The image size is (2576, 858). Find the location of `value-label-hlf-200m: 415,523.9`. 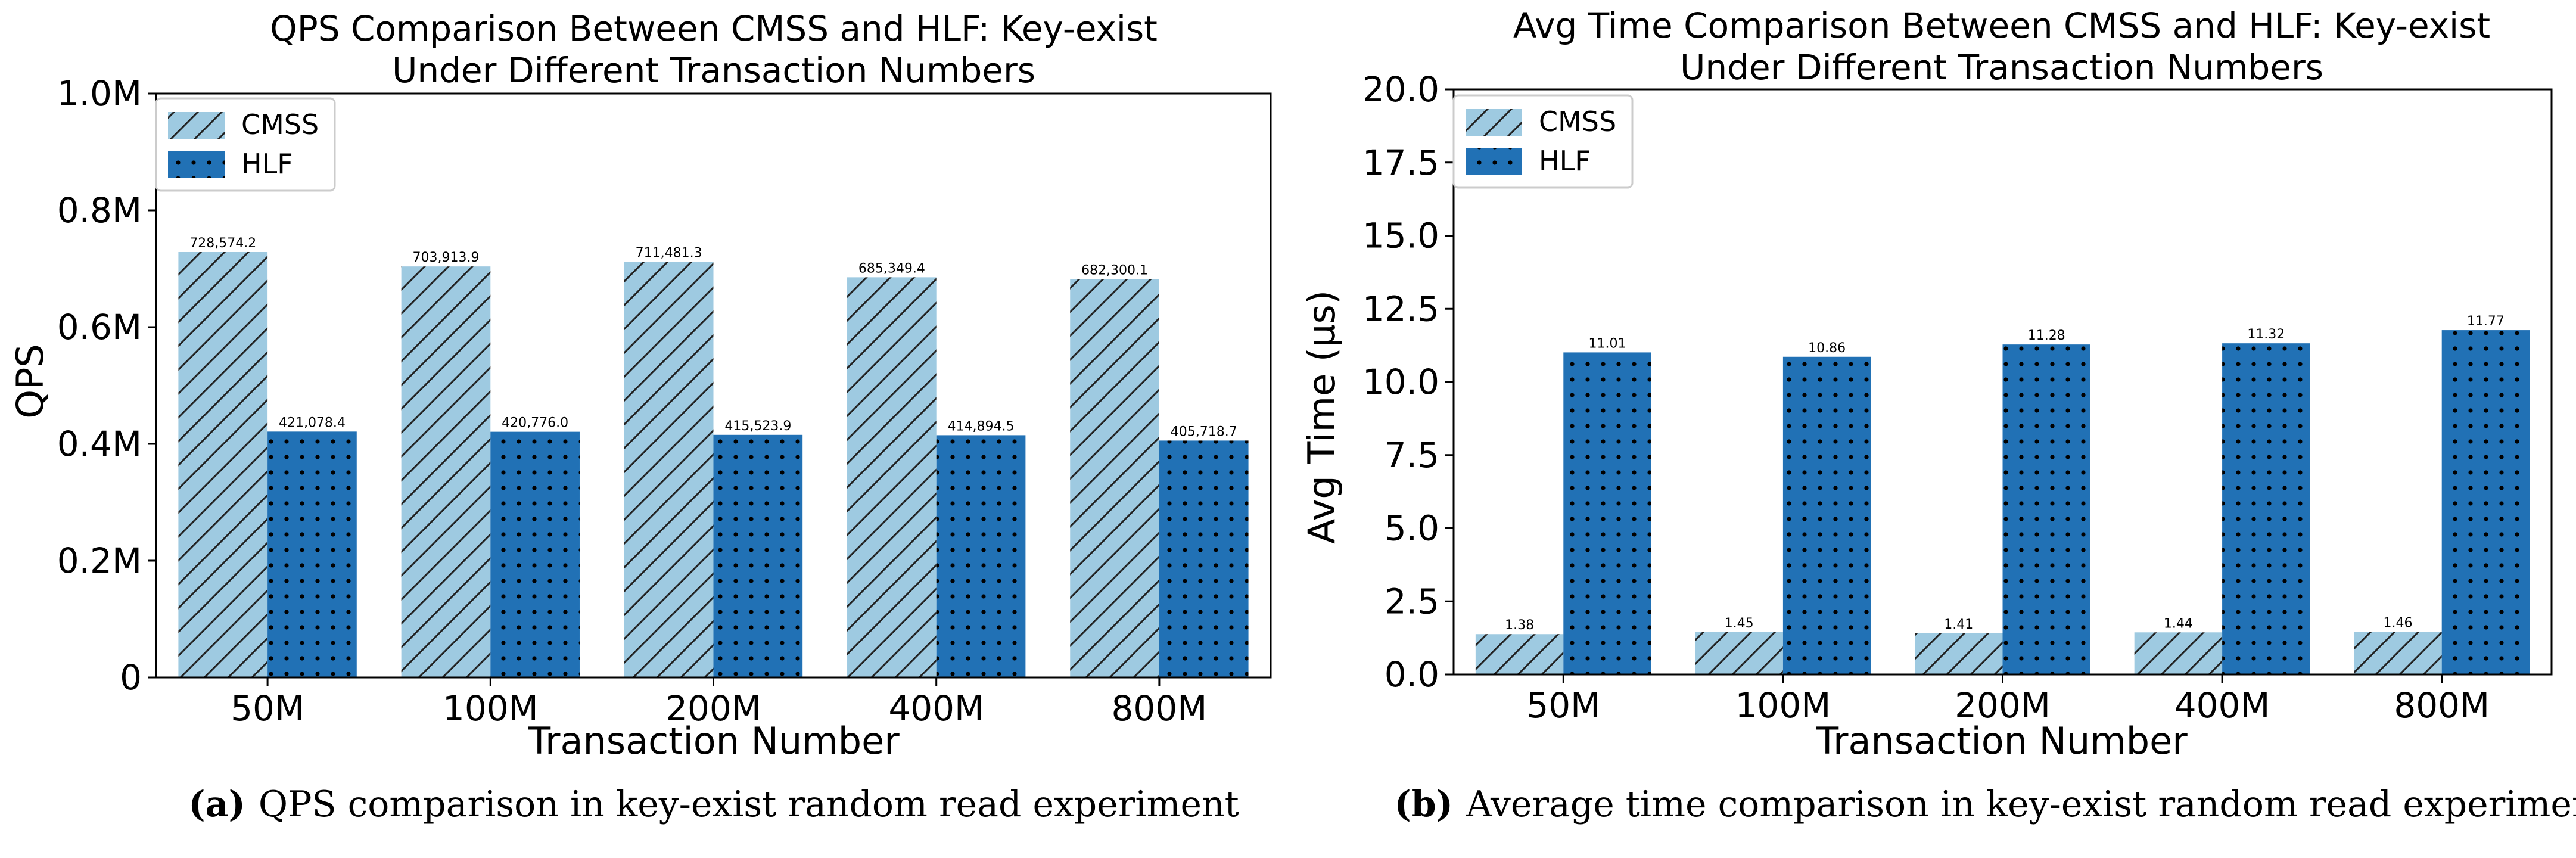

value-label-hlf-200m: 415,523.9 is located at coordinates (757, 426).